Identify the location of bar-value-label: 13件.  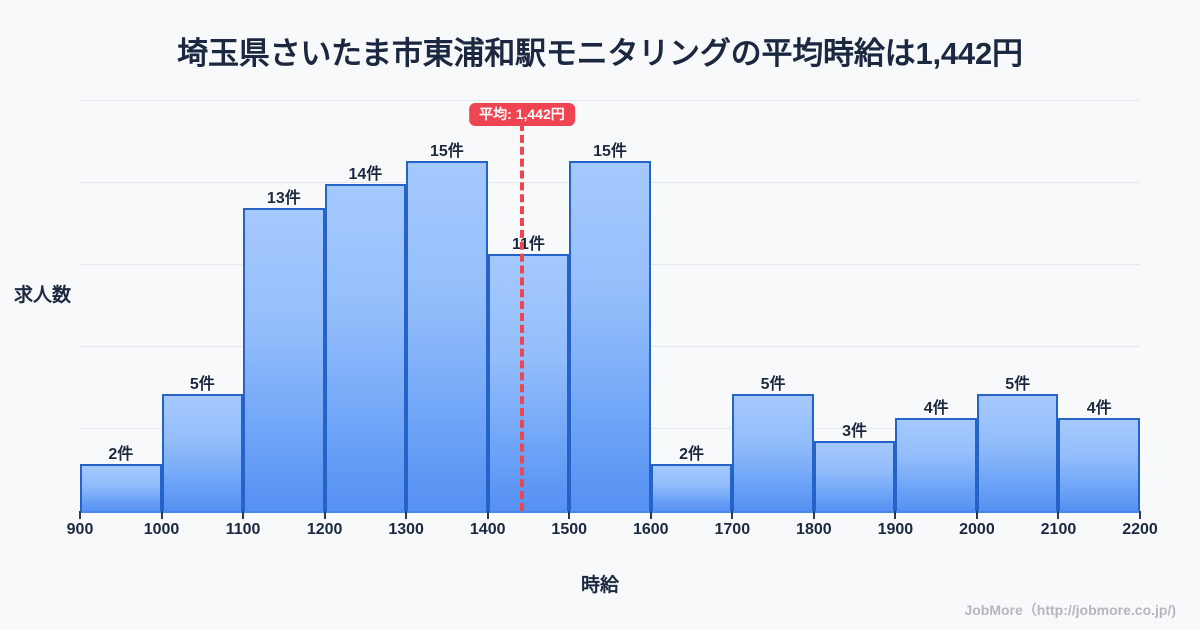
(283, 198).